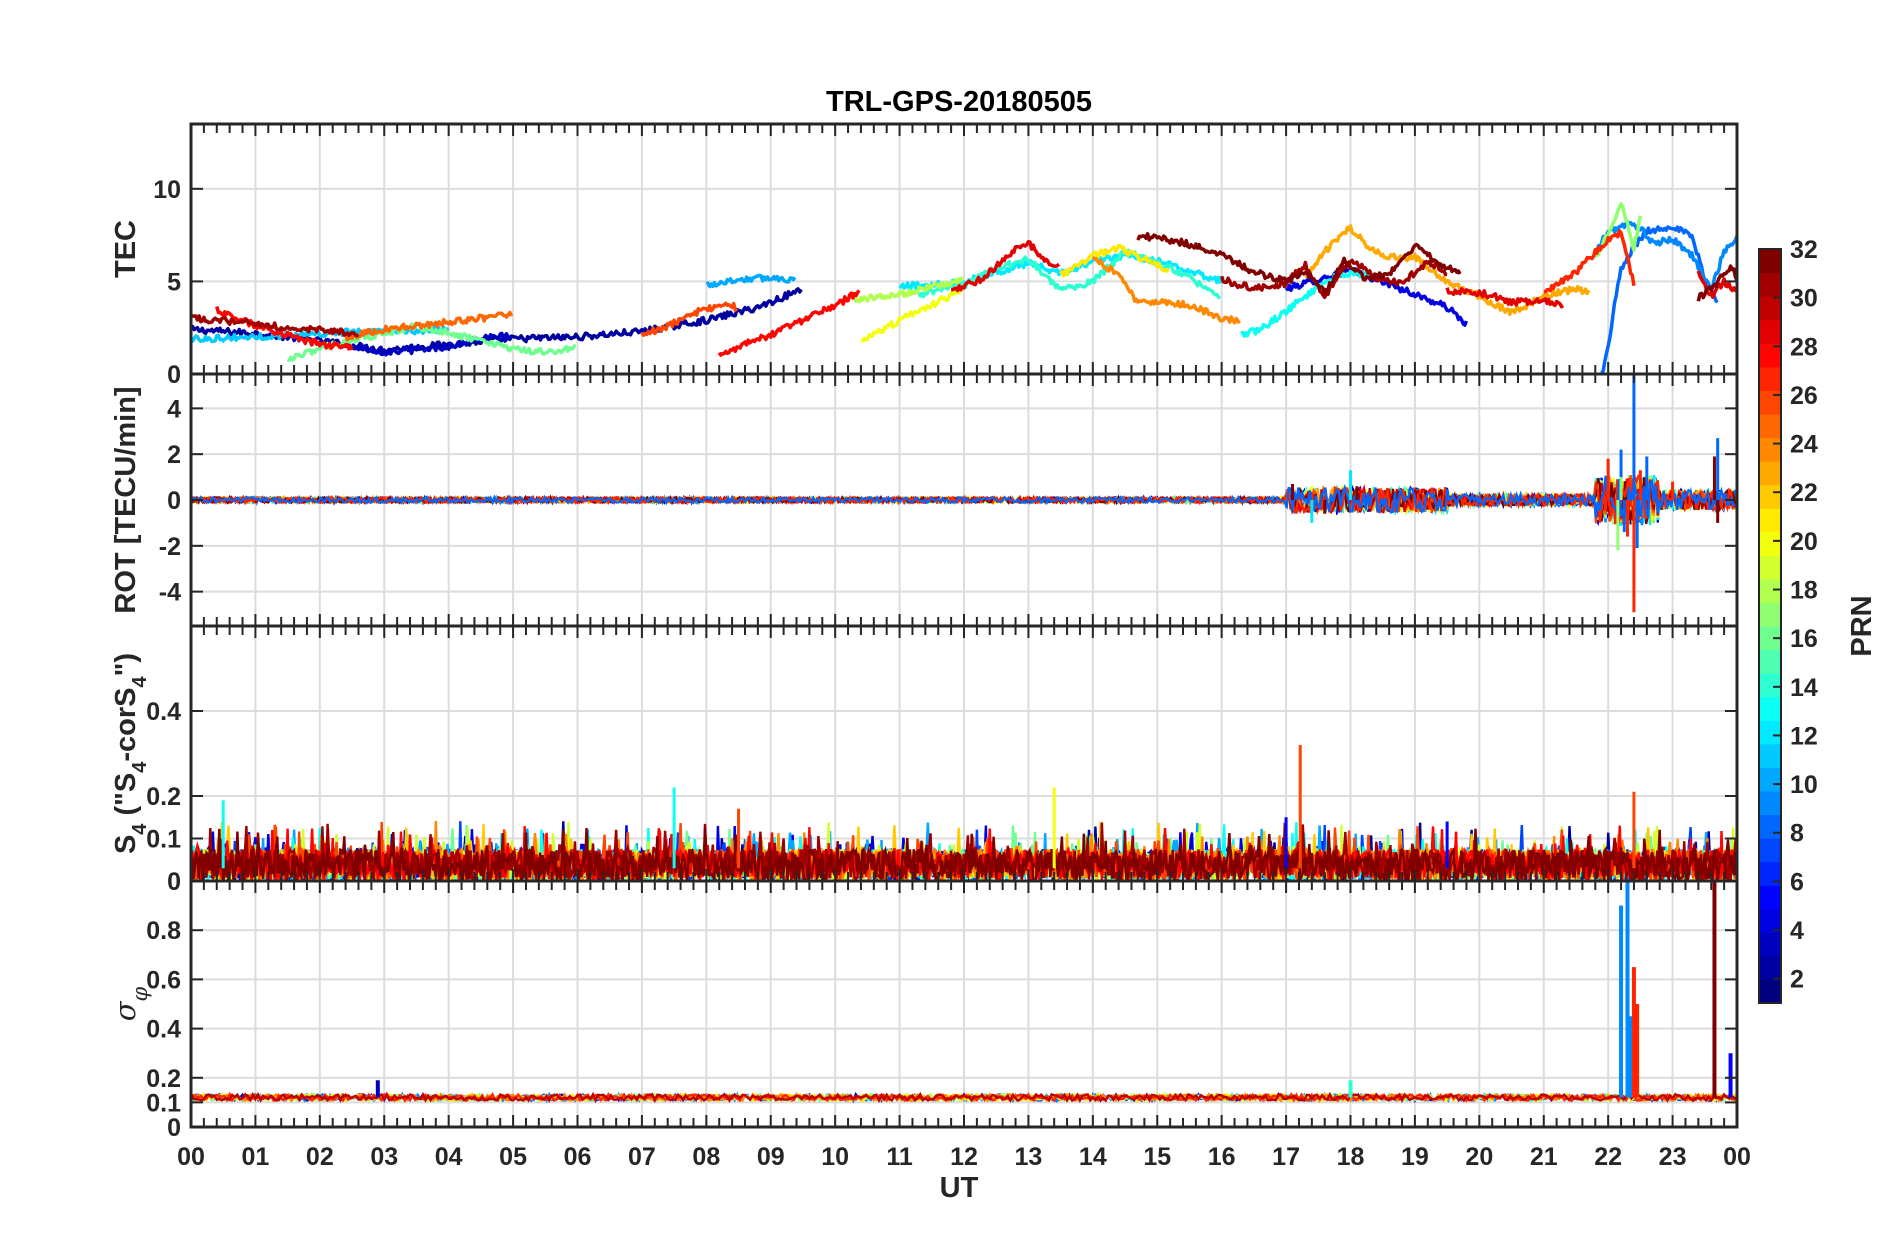  I want to click on y-axis-label-sigma-phi: σφ, so click(130, 1003).